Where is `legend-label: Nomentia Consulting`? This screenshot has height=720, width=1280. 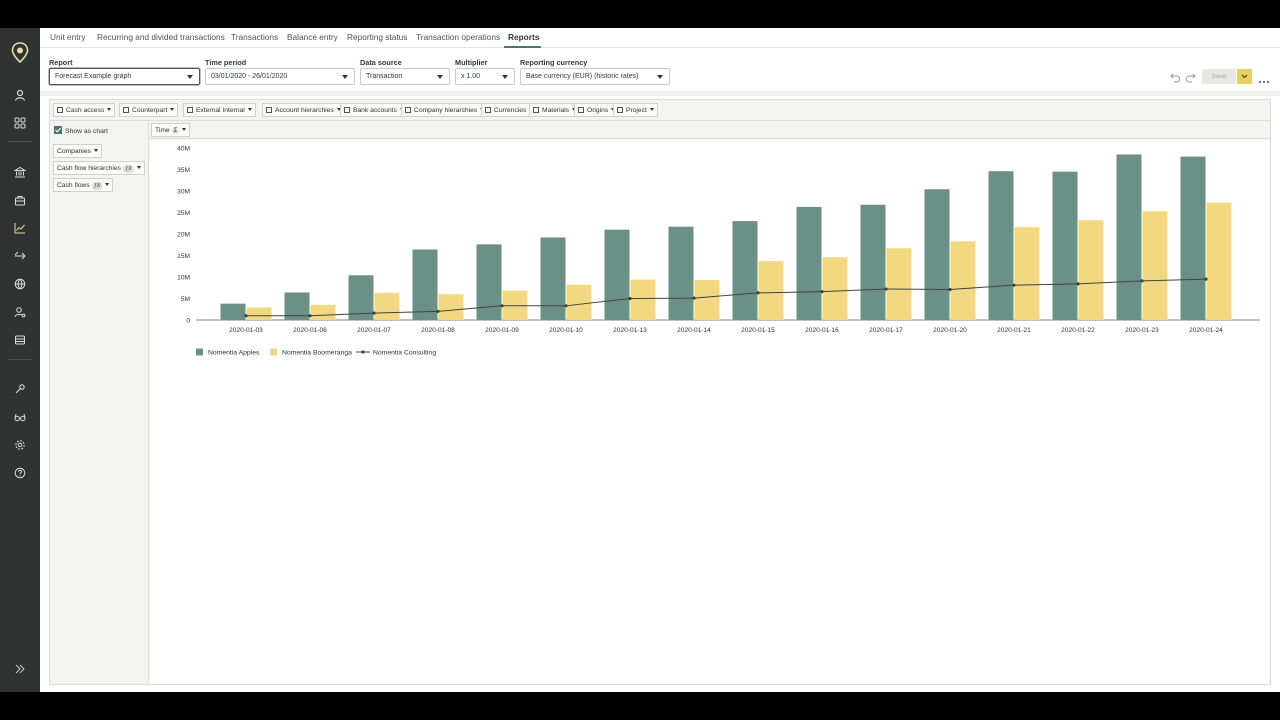
legend-label: Nomentia Consulting is located at coordinates (404, 353).